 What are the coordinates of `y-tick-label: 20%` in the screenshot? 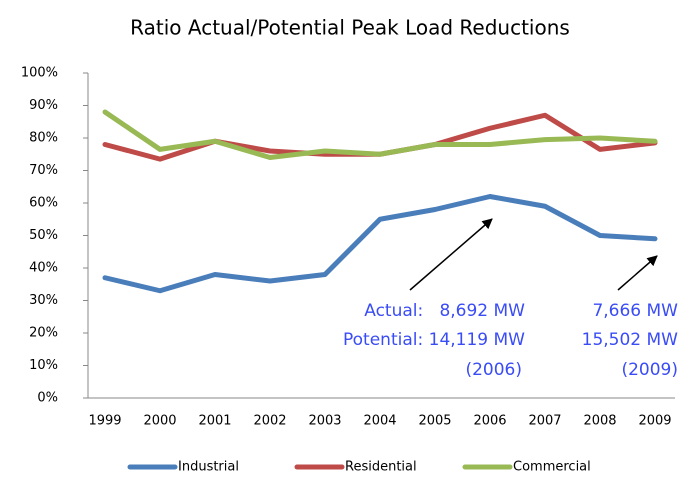 It's located at (43, 333).